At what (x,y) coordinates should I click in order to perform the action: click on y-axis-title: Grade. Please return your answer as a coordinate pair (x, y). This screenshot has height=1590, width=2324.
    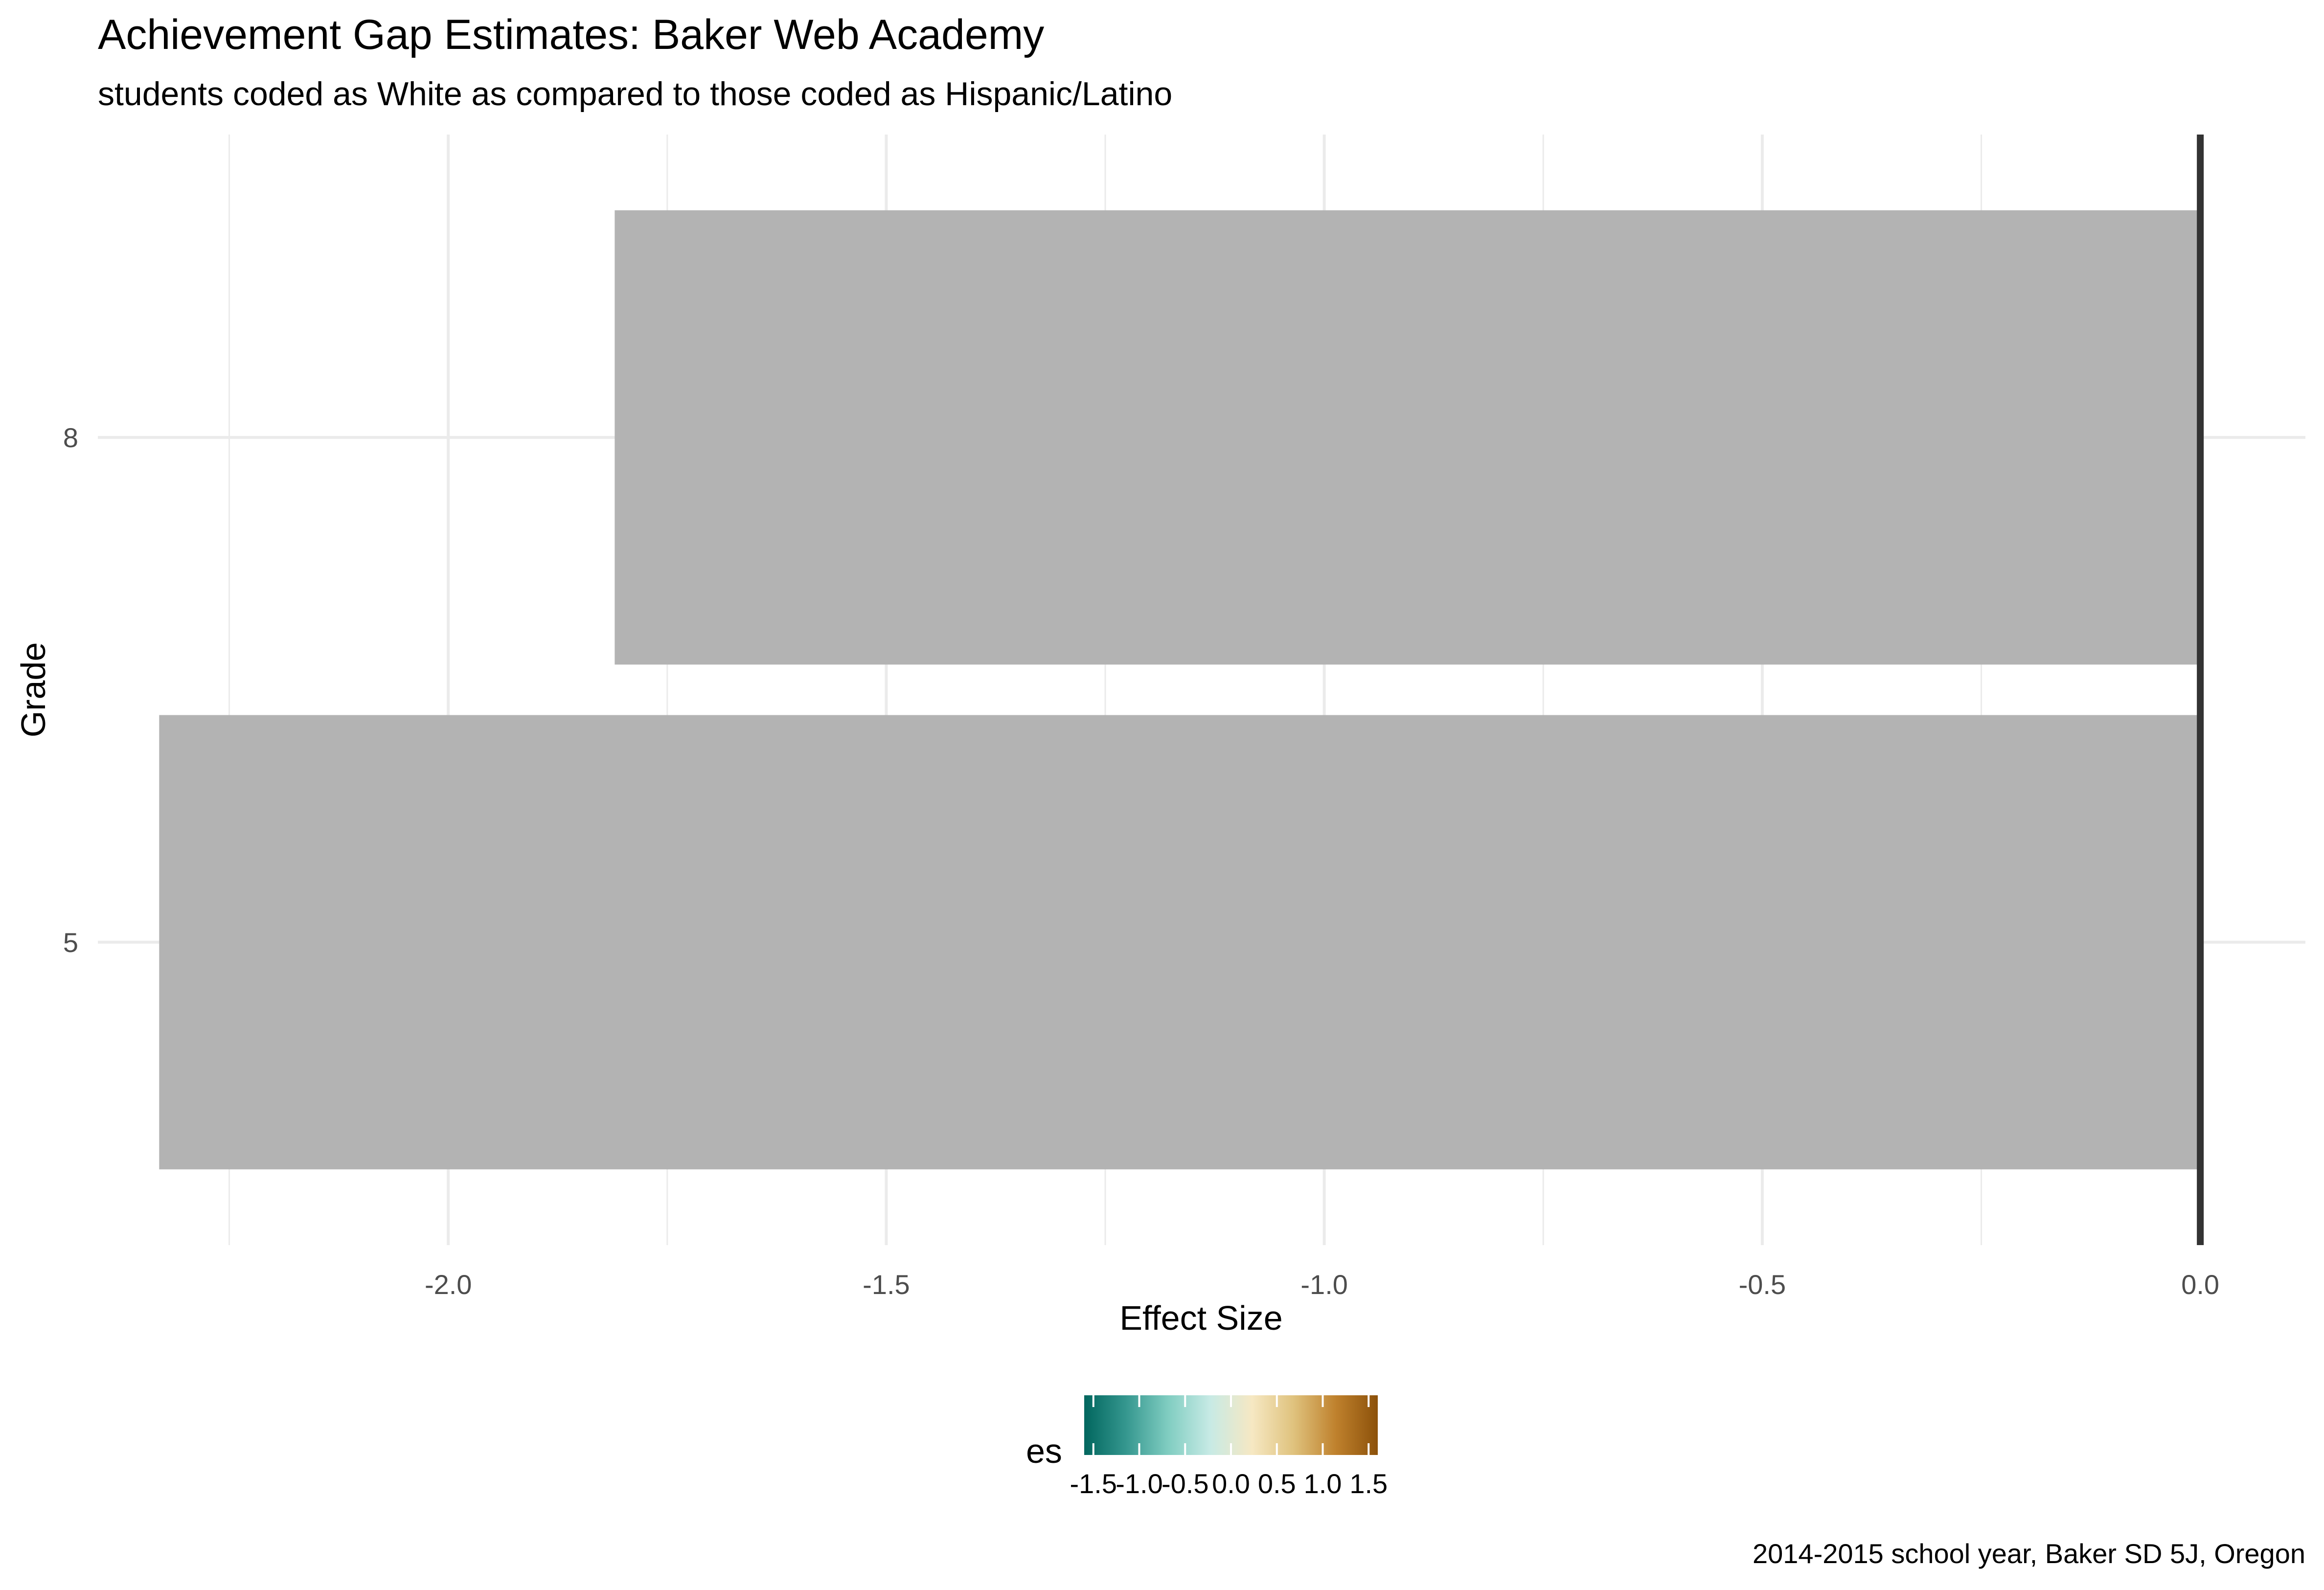
    Looking at the image, I should click on (33, 690).